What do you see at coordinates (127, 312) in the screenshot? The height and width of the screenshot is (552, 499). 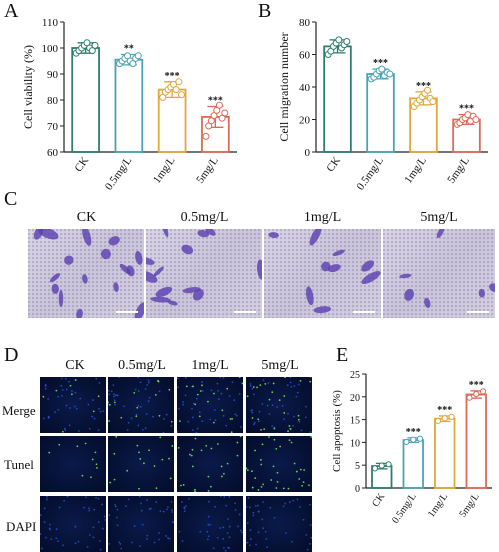 I see `scale-bar` at bounding box center [127, 312].